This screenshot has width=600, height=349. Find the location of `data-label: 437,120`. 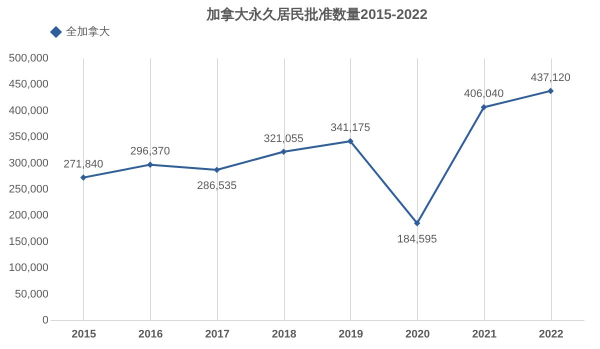

data-label: 437,120 is located at coordinates (550, 78).